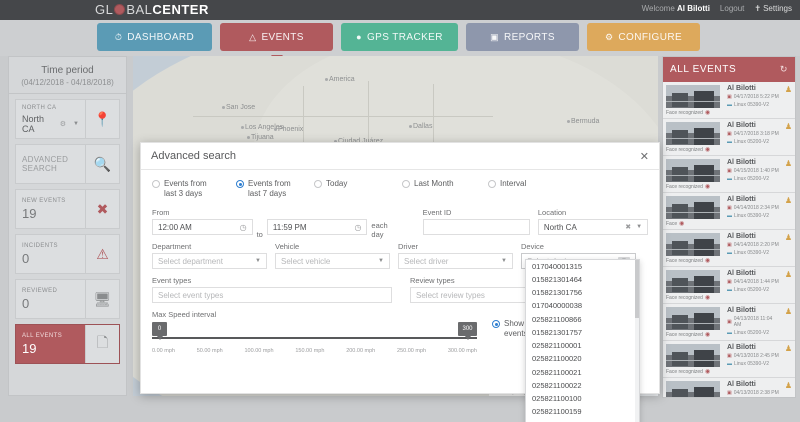 The width and height of the screenshot is (800, 422). Describe the element at coordinates (557, 279) in the screenshot. I see `device-option: 015821301464` at that location.